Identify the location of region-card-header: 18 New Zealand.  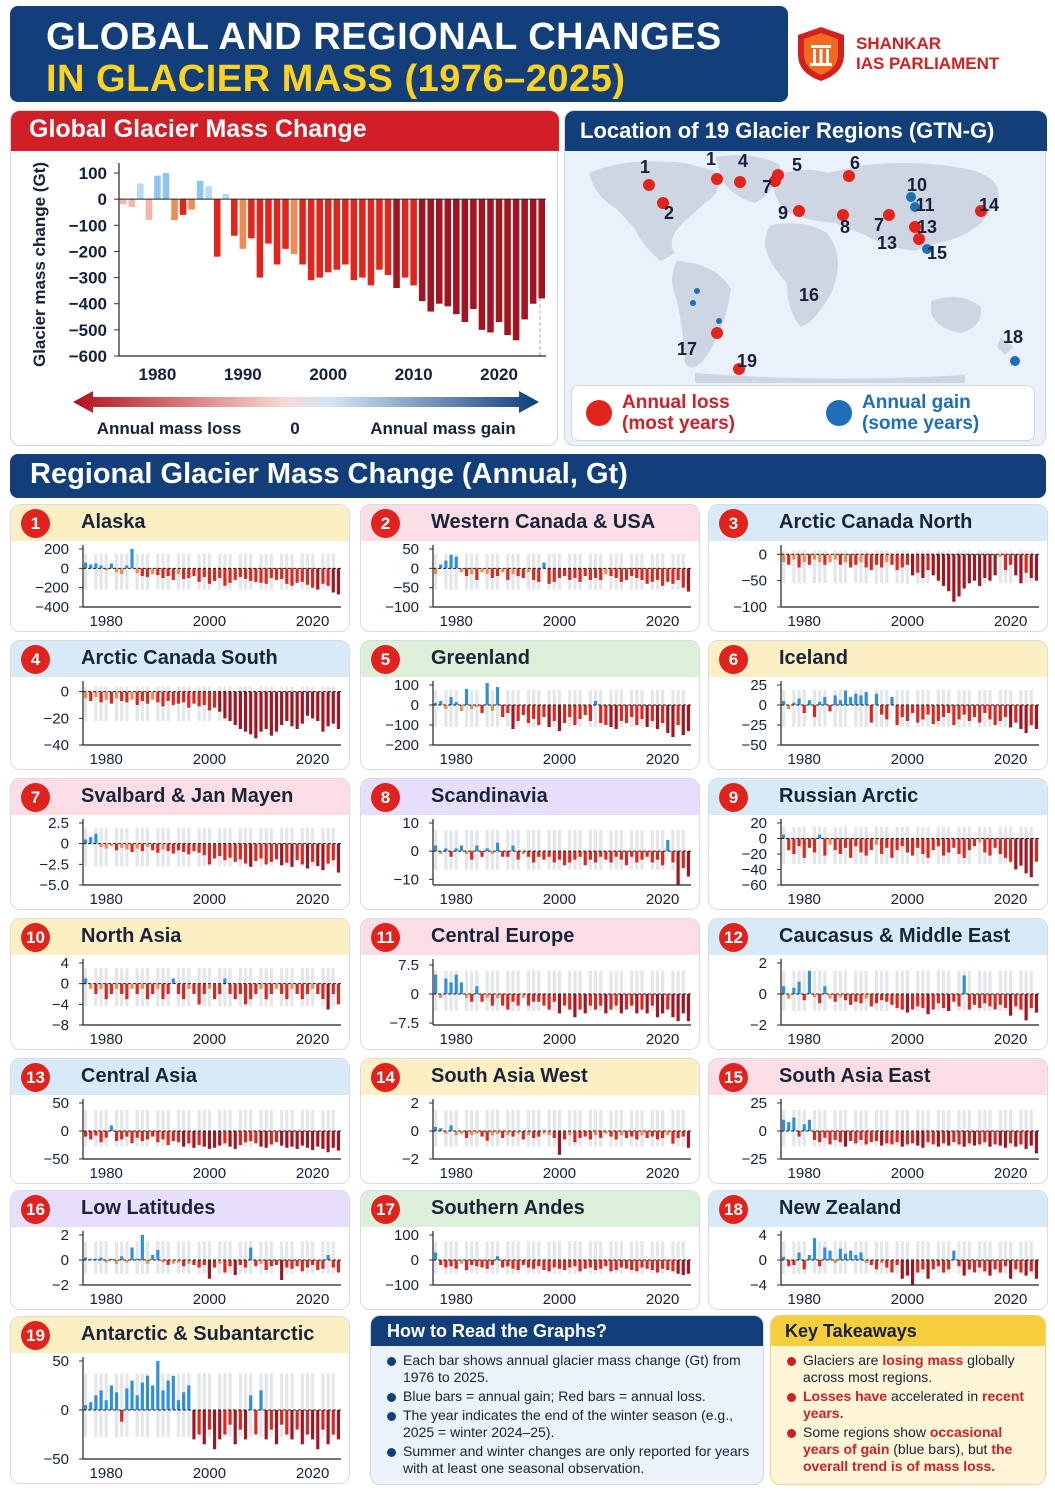
(878, 1209).